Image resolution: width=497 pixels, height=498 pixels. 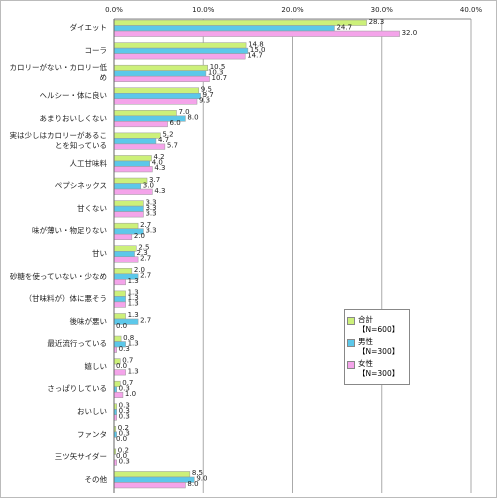 What do you see at coordinates (382, 10) in the screenshot?
I see `x-tick-label: 30.0%` at bounding box center [382, 10].